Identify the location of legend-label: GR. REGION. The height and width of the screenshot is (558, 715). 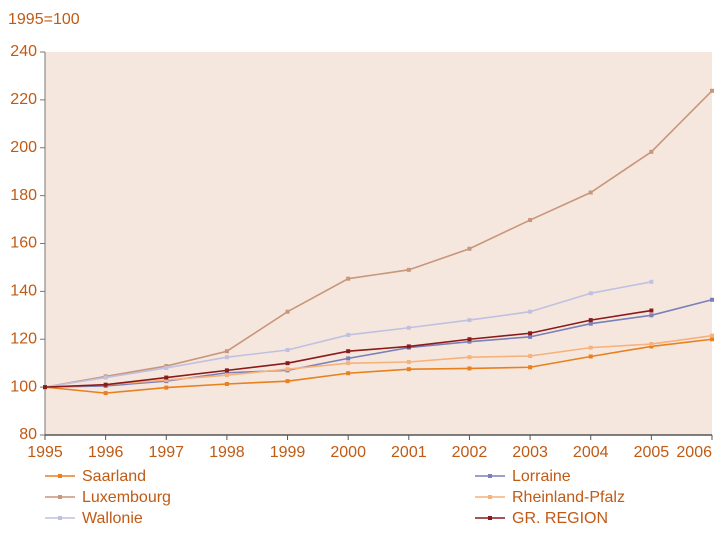
(560, 518).